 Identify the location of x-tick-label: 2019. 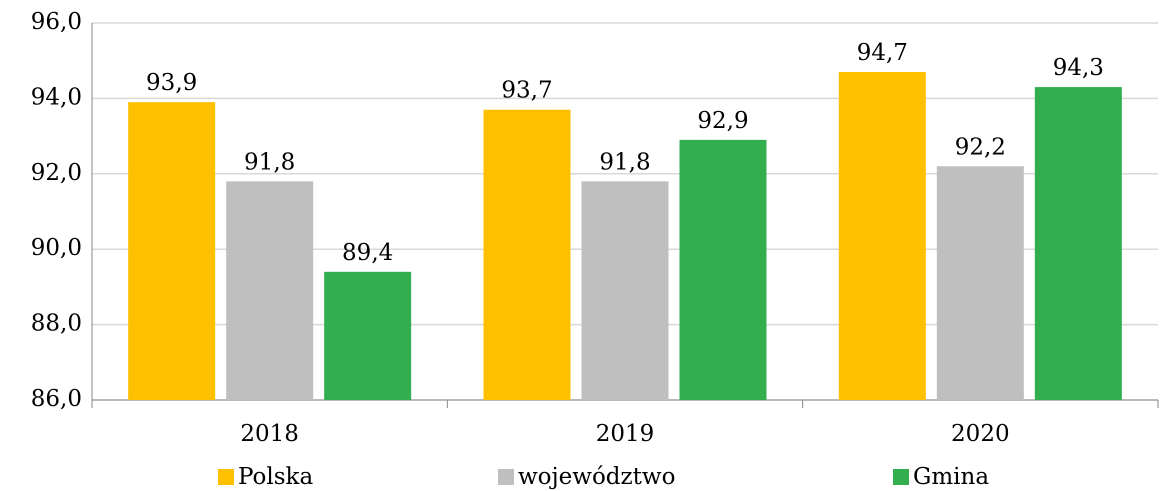
(625, 434).